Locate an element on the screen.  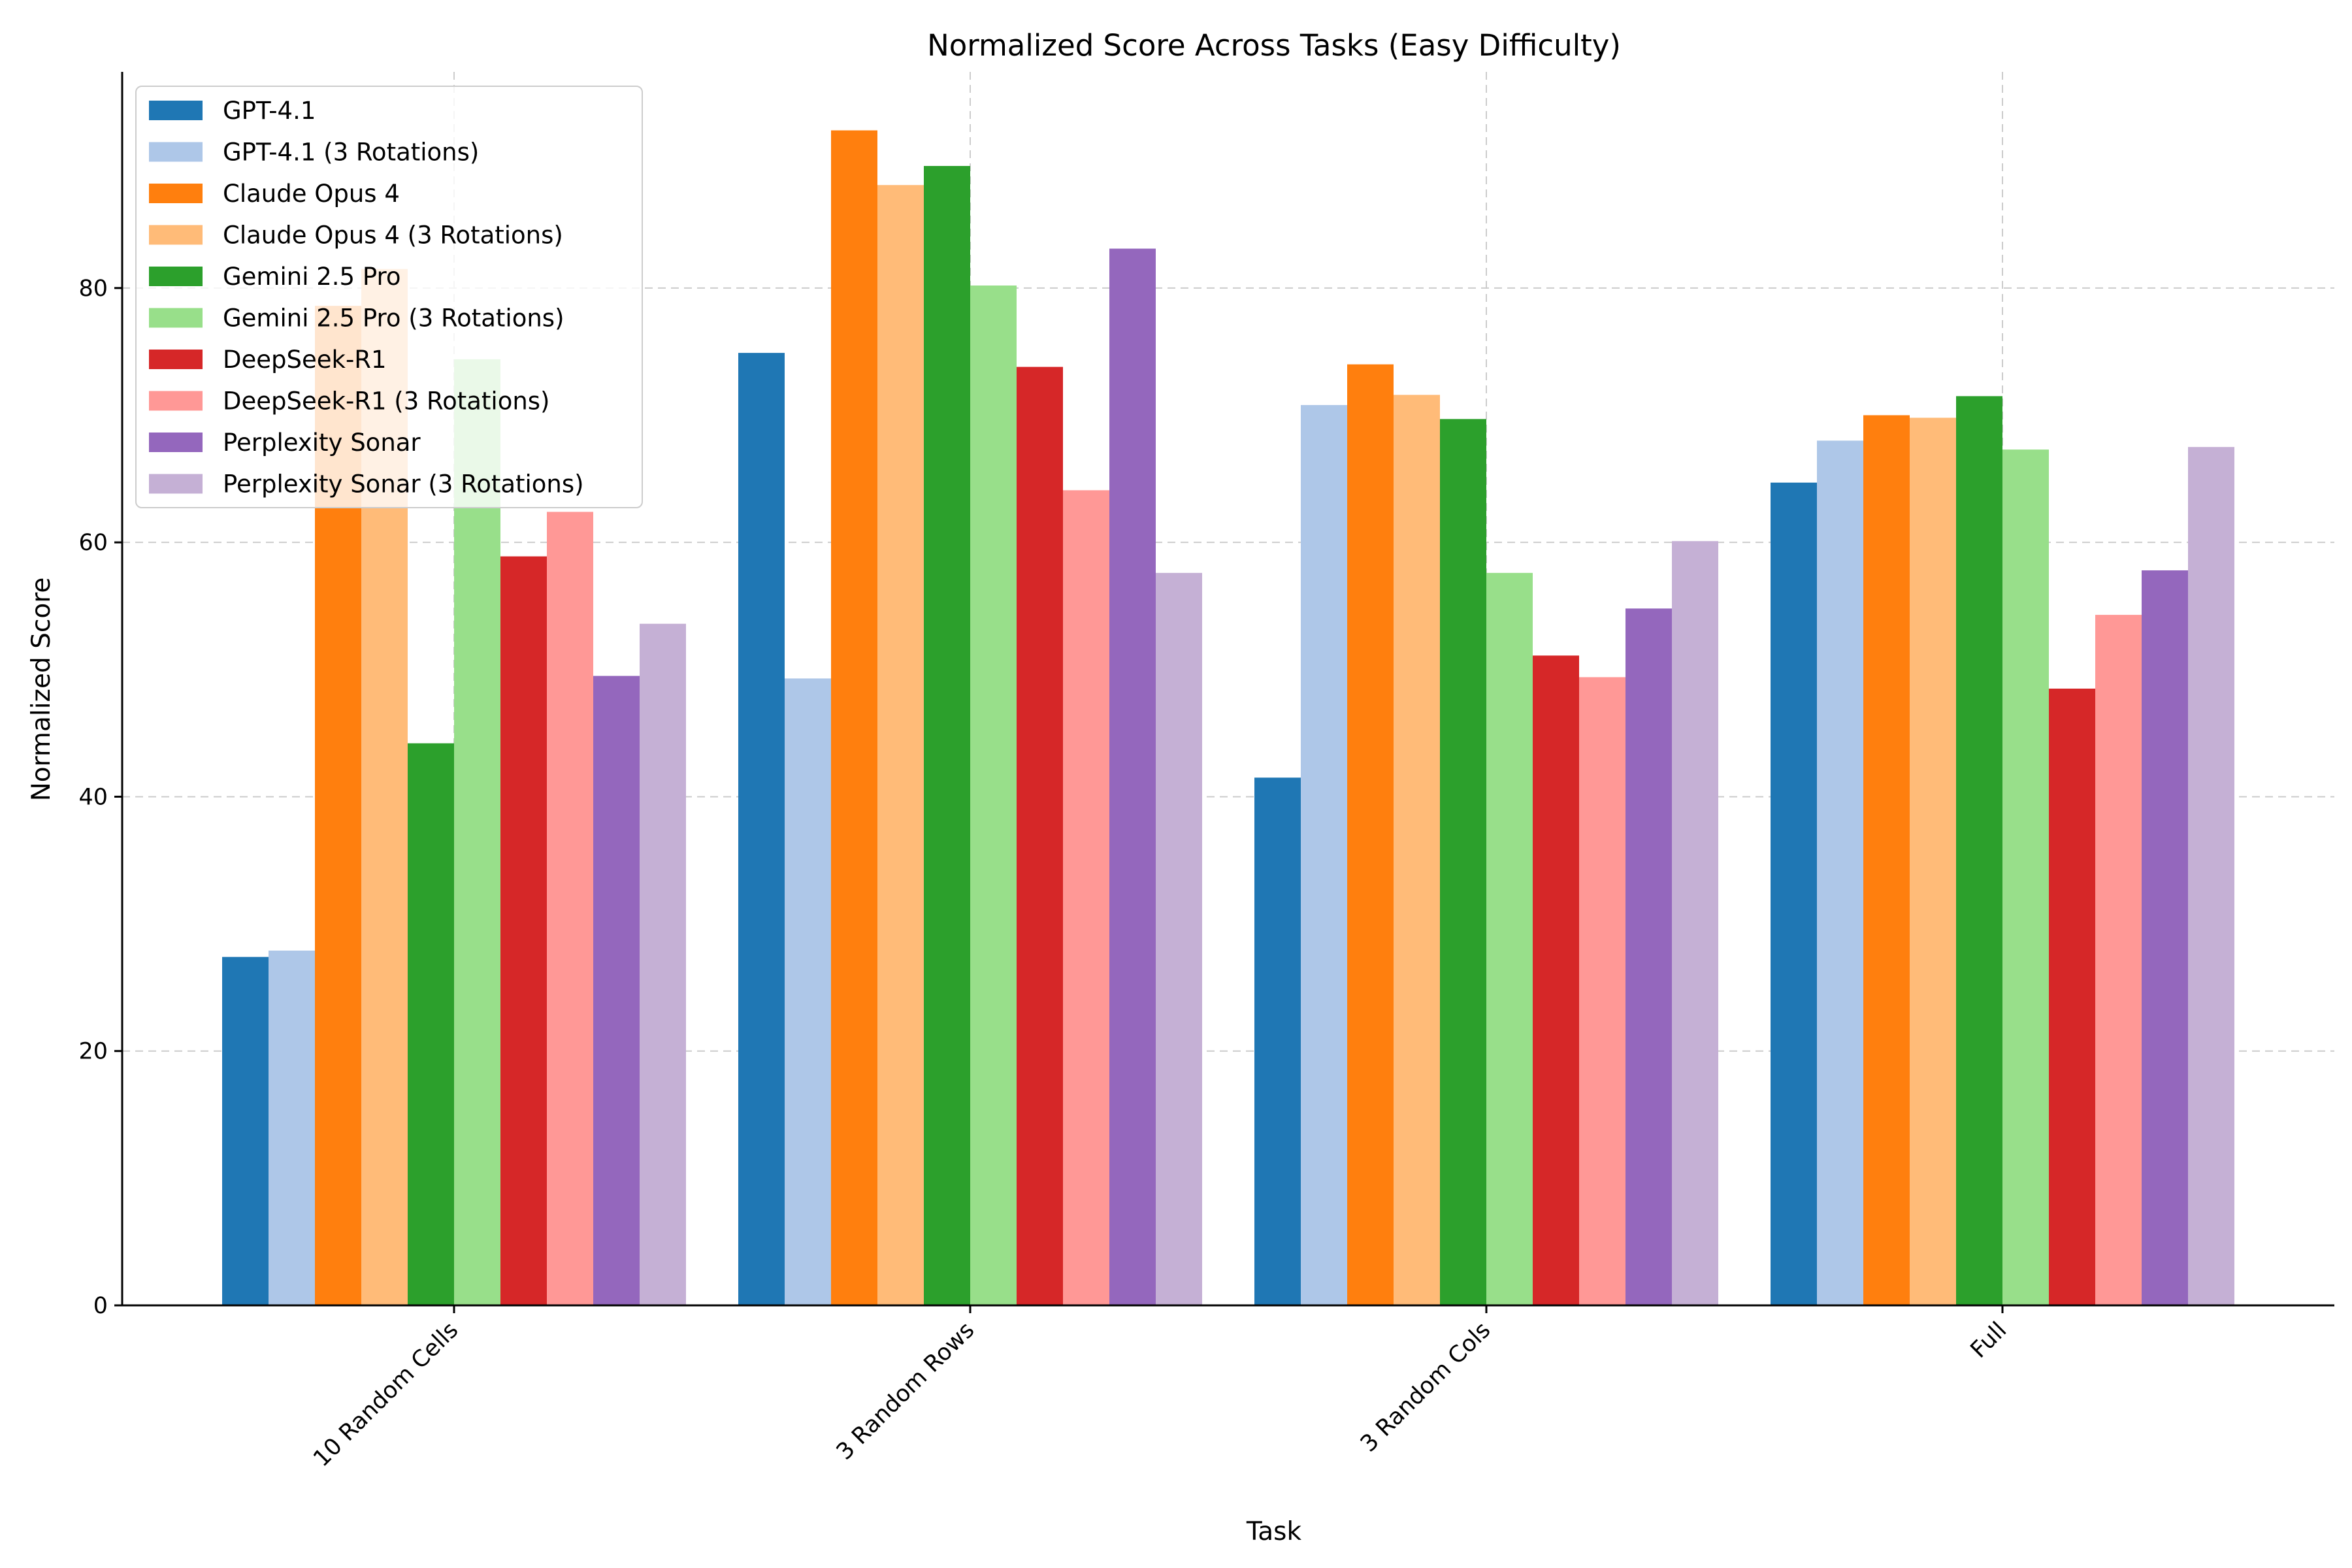
x-tick-label: Full is located at coordinates (1989, 1340).